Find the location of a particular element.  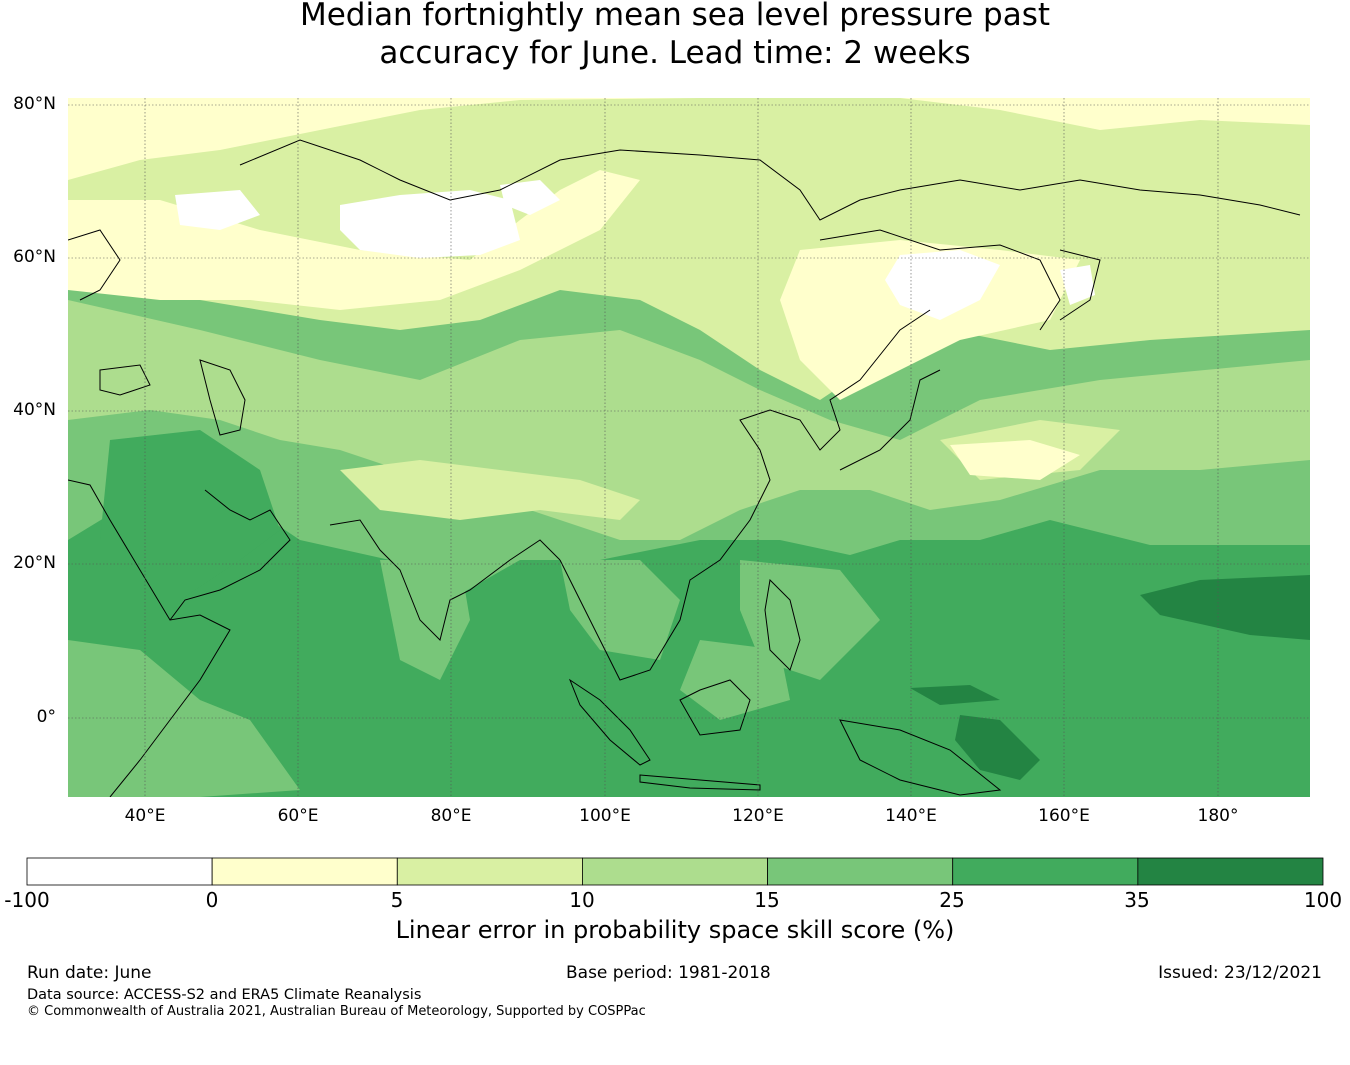

field-patch-neg-scandinavia is located at coordinates (217, 210).